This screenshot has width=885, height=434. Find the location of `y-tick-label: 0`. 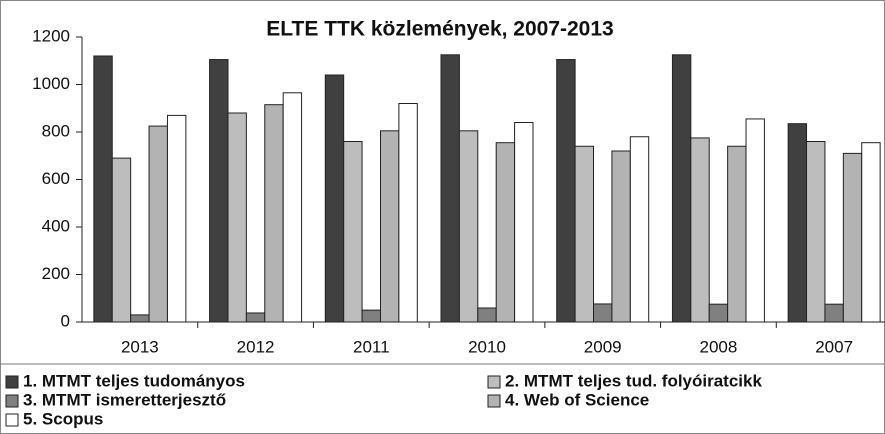

y-tick-label: 0 is located at coordinates (65, 320).